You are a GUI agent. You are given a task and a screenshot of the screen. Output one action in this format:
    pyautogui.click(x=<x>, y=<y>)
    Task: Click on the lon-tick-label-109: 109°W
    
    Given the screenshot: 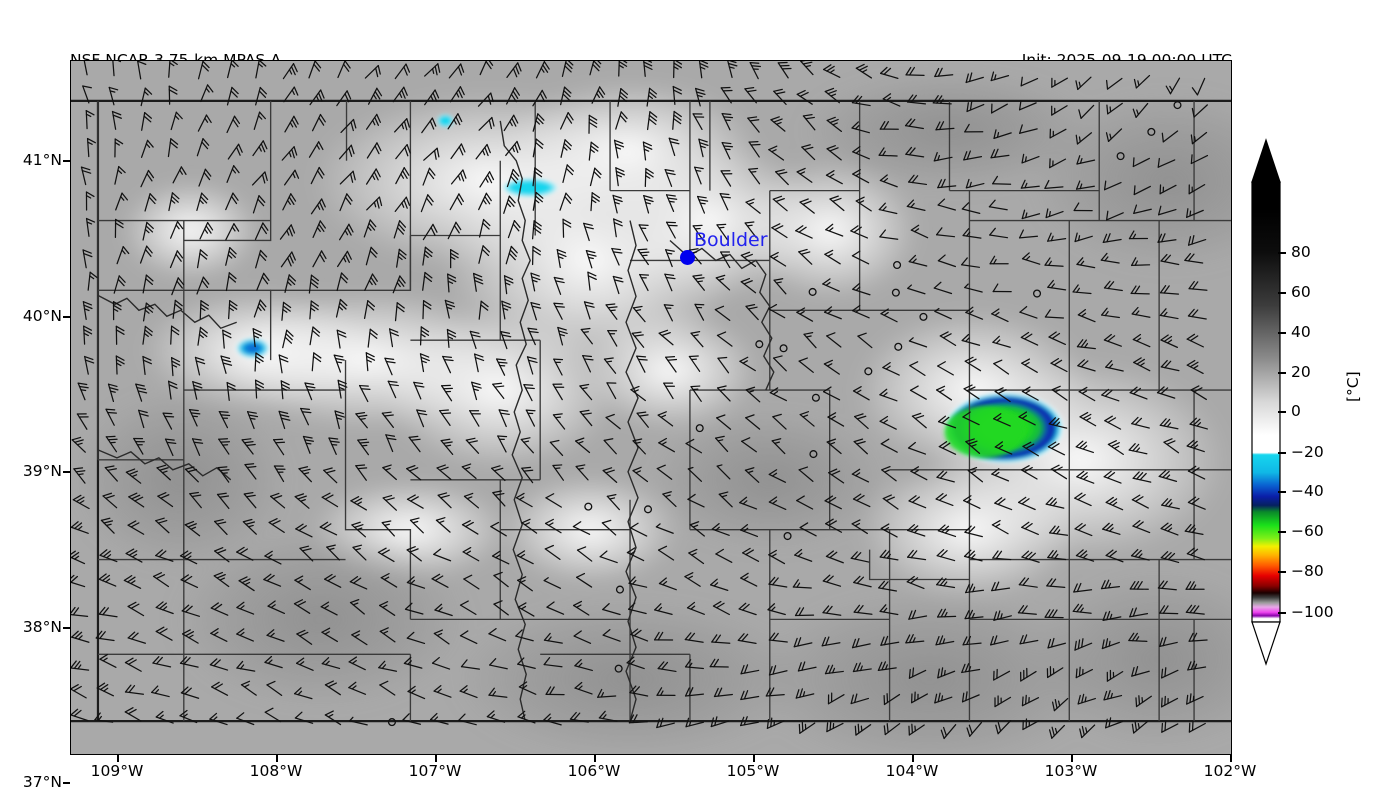 What is the action you would take?
    pyautogui.click(x=117, y=771)
    